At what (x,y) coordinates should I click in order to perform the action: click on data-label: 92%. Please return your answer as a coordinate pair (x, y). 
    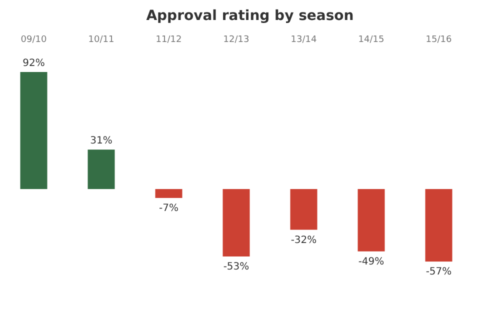
    Looking at the image, I should click on (33, 63).